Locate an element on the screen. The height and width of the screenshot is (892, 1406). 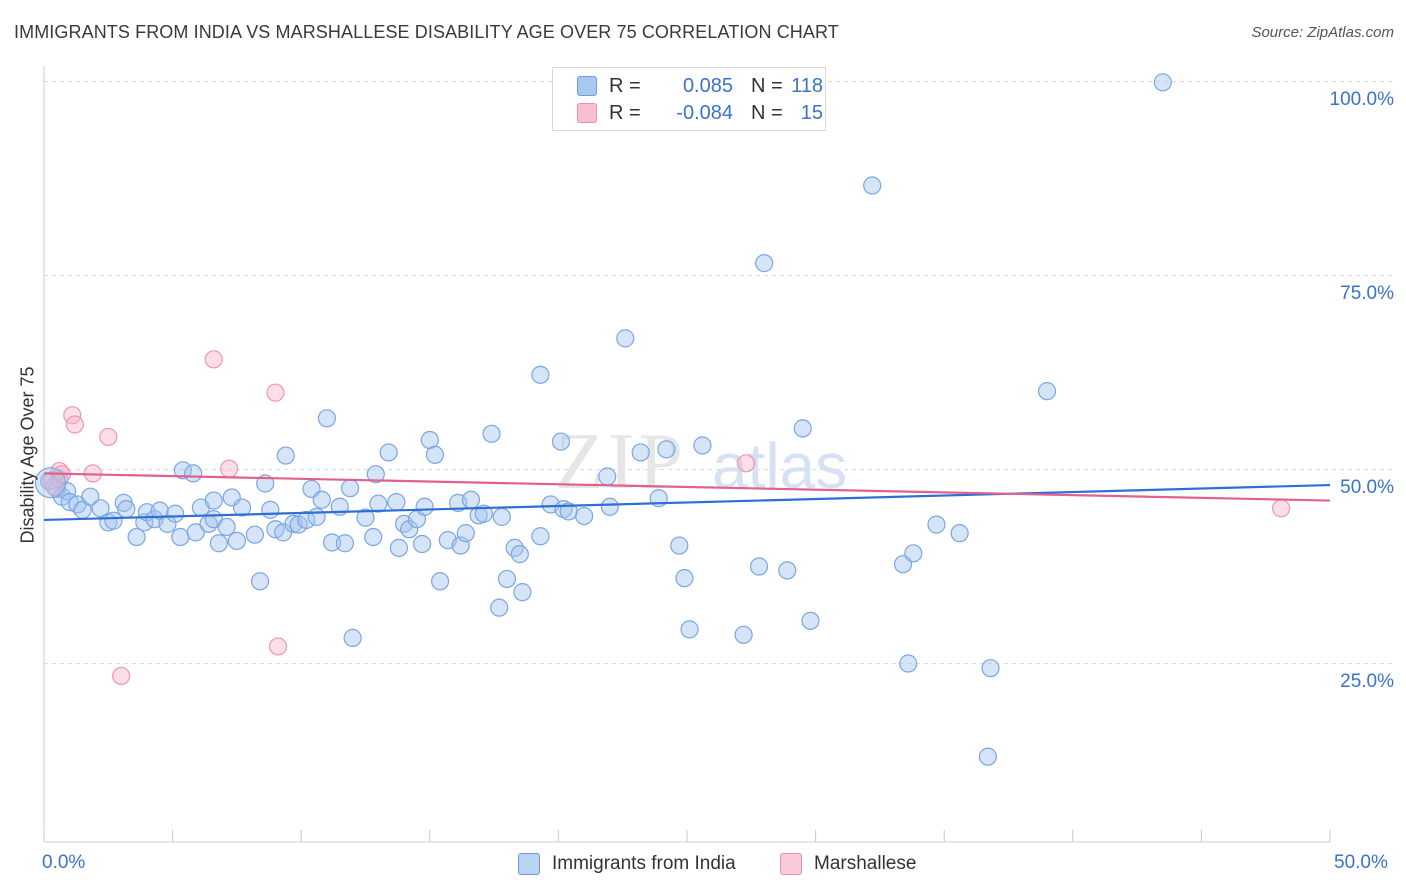
legend-r-value-marshallese: -0.084 is located at coordinates (704, 112).